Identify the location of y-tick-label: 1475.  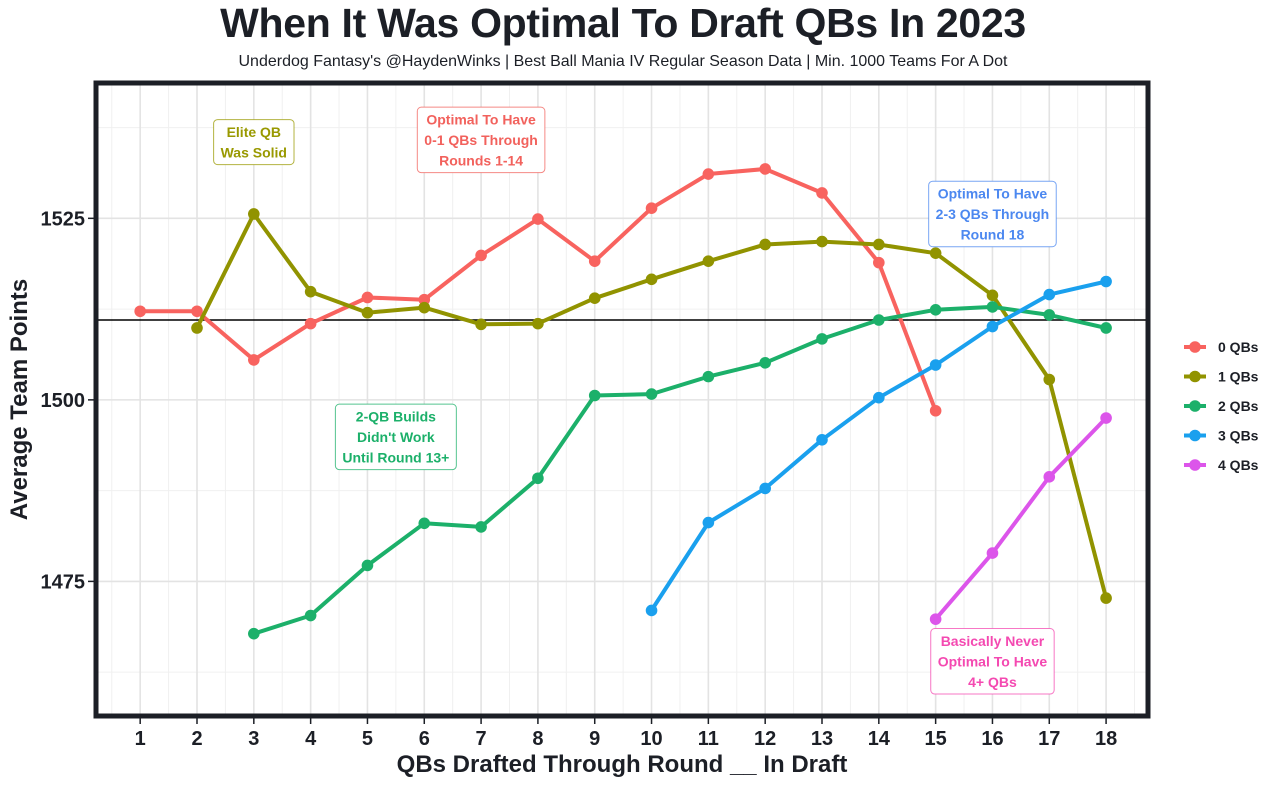
(63, 582).